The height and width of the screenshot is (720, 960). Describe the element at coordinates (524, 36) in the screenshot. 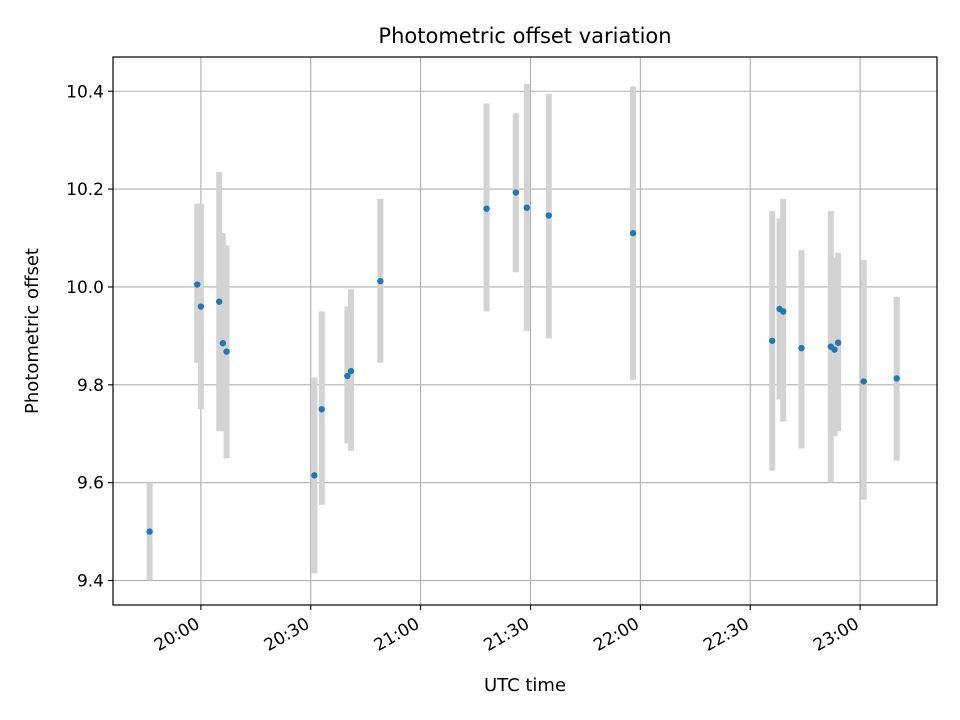

I see `chart-title: Photometric offset variation` at that location.